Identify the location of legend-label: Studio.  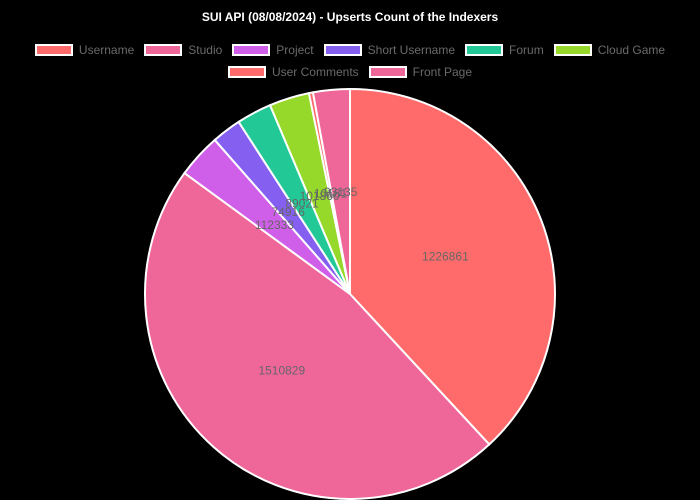
(205, 50).